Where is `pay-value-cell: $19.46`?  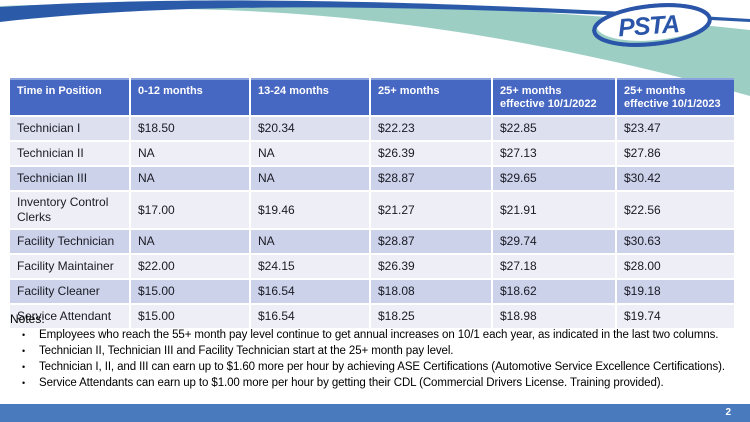 pay-value-cell: $19.46 is located at coordinates (310, 210).